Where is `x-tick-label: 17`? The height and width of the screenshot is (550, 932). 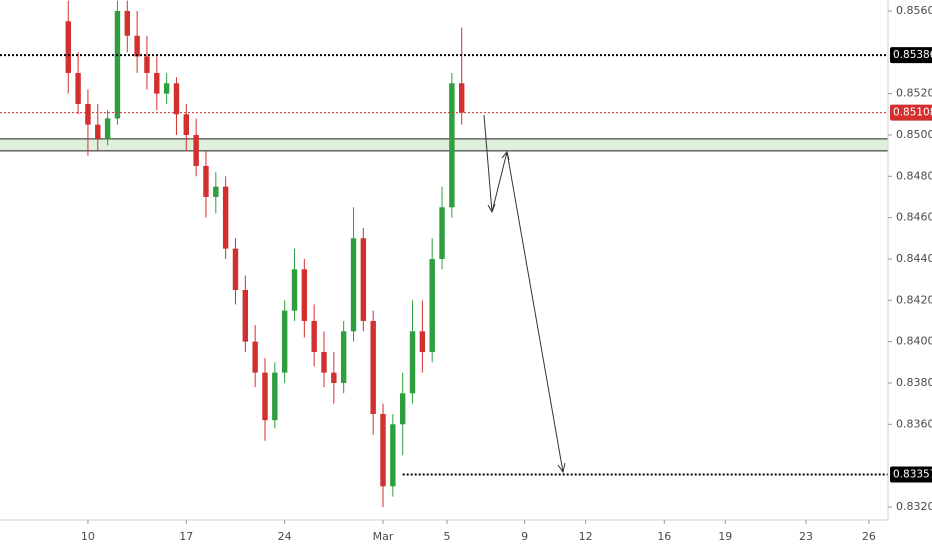 x-tick-label: 17 is located at coordinates (186, 536).